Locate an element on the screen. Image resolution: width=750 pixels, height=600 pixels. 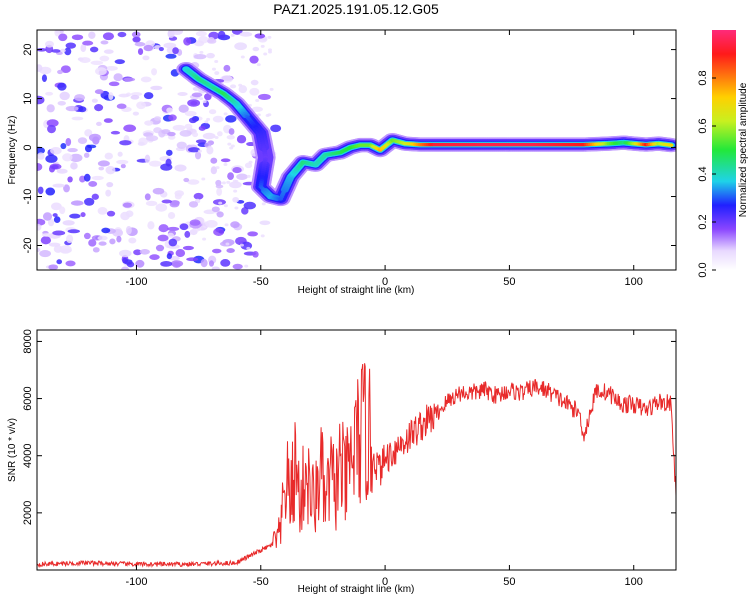
y-tick-label: 2000 is located at coordinates (28, 513).